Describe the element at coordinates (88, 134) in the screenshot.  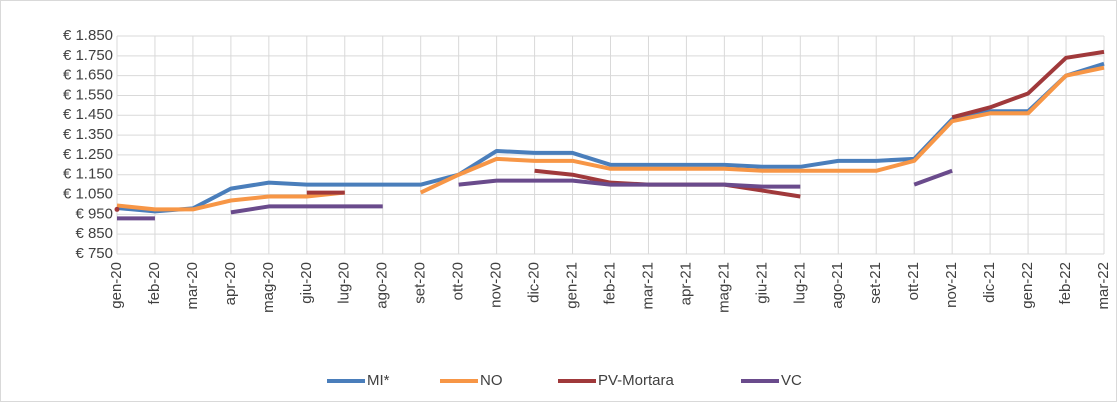
I see `y-tick-label: € 1.350` at that location.